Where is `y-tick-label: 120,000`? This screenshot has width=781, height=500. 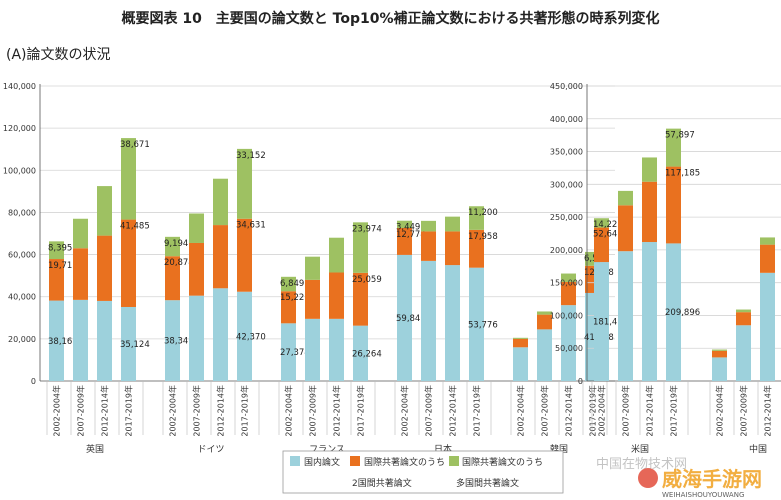 y-tick-label: 120,000 is located at coordinates (19, 128).